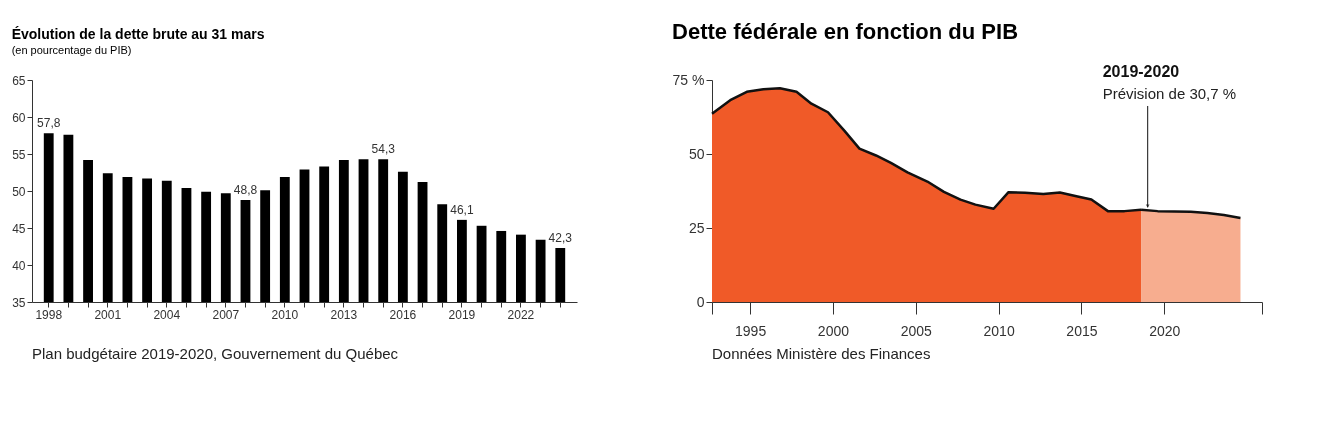  What do you see at coordinates (19, 228) in the screenshot?
I see `y-tick-label: 45` at bounding box center [19, 228].